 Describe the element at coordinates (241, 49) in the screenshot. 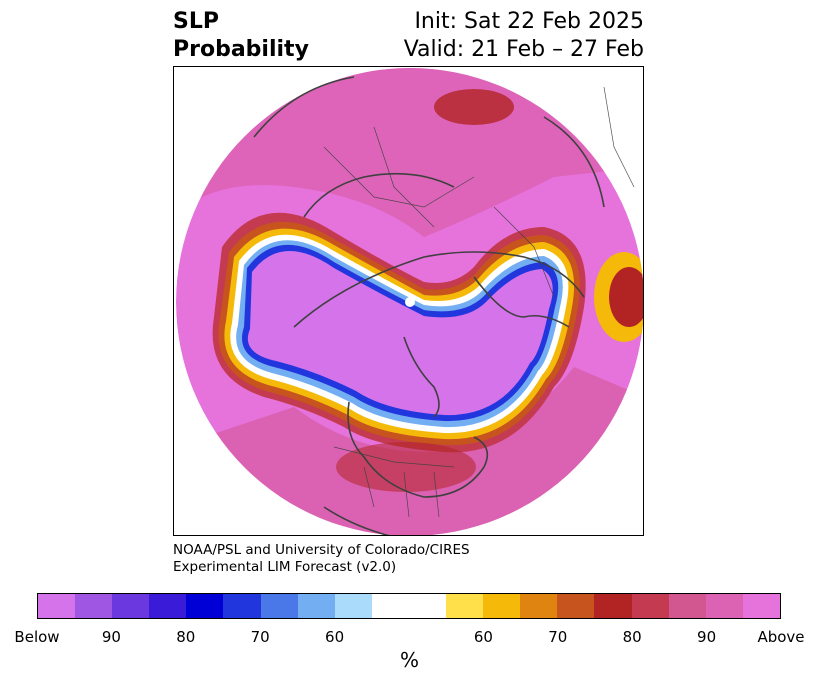

I see `title-metric: Probability` at that location.